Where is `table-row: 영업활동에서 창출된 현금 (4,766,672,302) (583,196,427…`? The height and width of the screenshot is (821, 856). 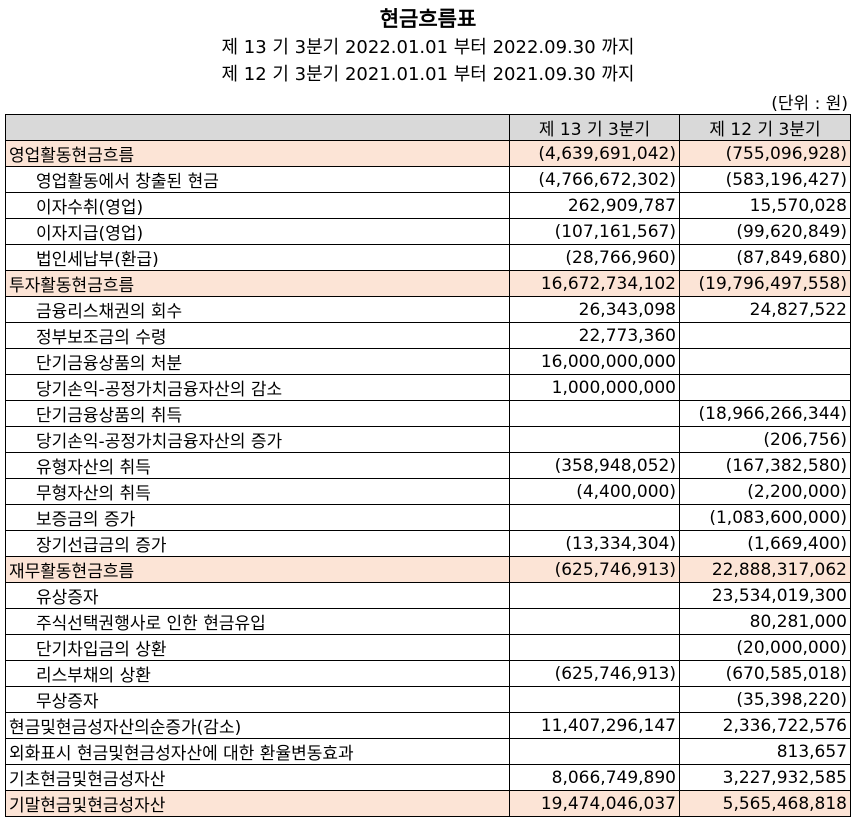
table-row: 영업활동에서 창출된 현금 (4,766,672,302) (583,196,427… is located at coordinates (428, 179).